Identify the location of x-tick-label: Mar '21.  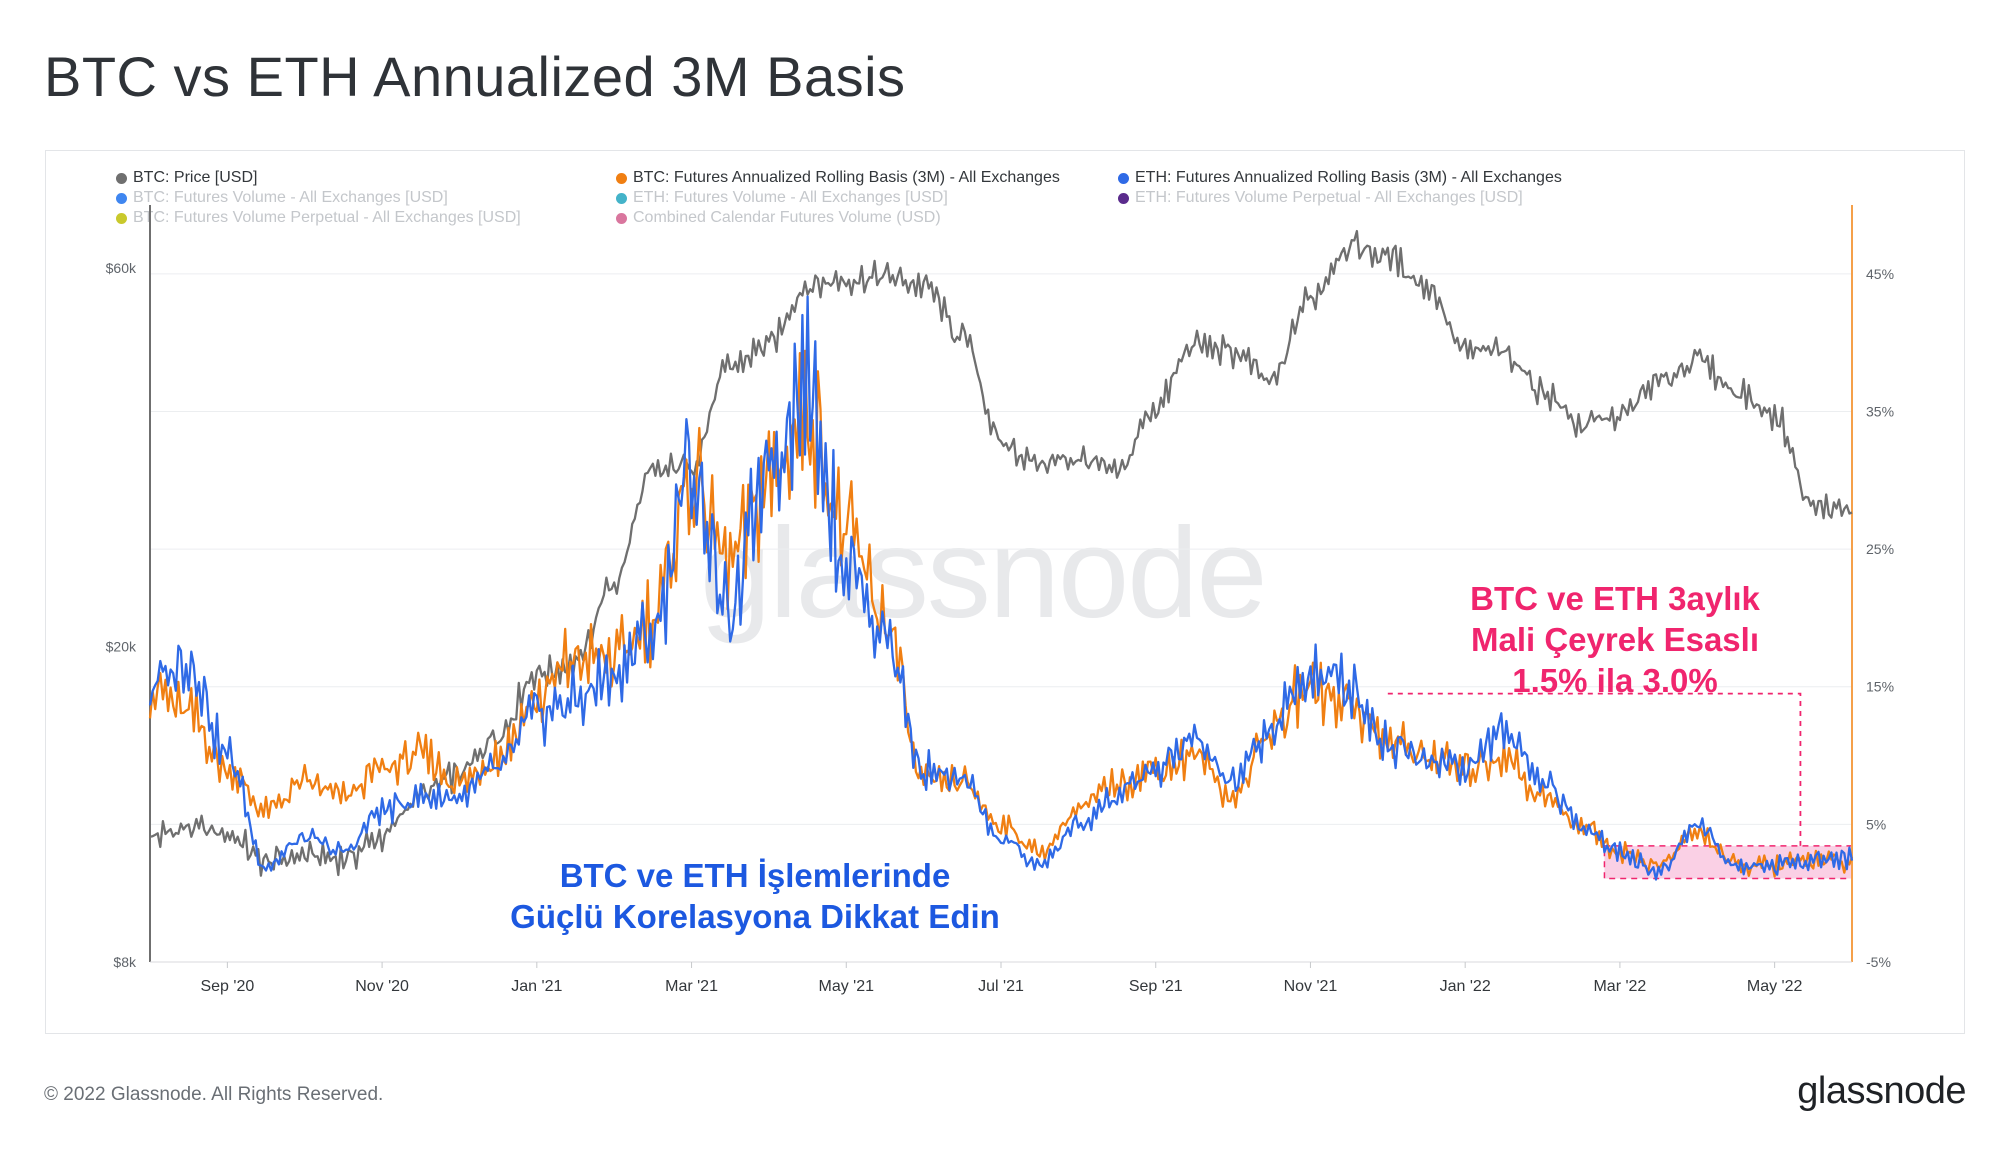
(691, 986).